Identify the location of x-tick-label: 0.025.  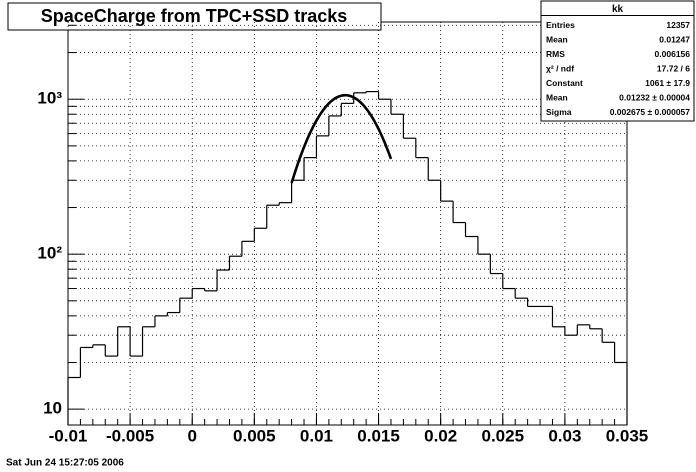
(503, 435).